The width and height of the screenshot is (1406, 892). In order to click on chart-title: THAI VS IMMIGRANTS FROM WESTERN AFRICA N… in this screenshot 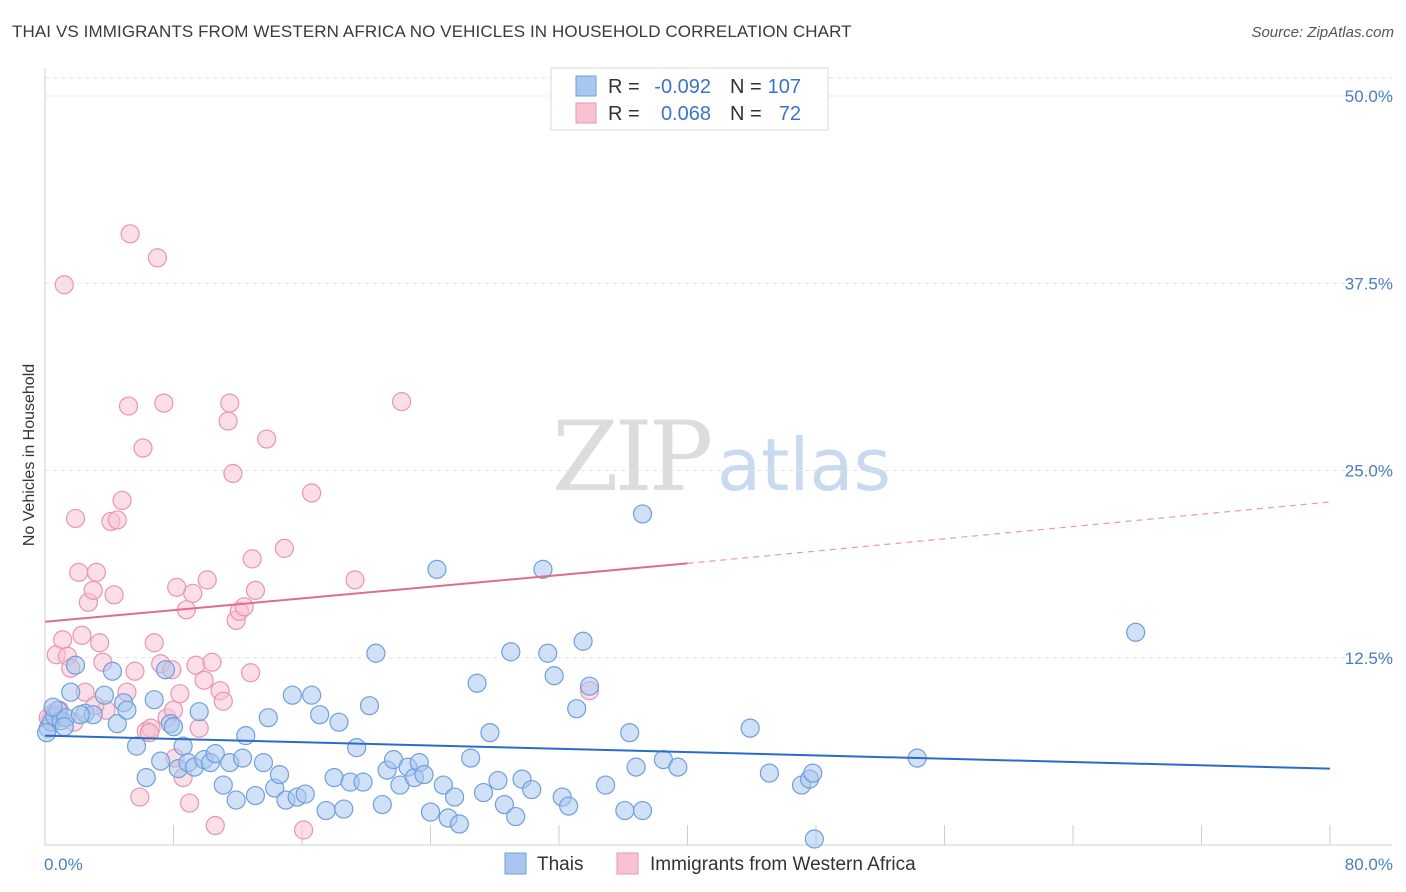, I will do `click(432, 31)`.